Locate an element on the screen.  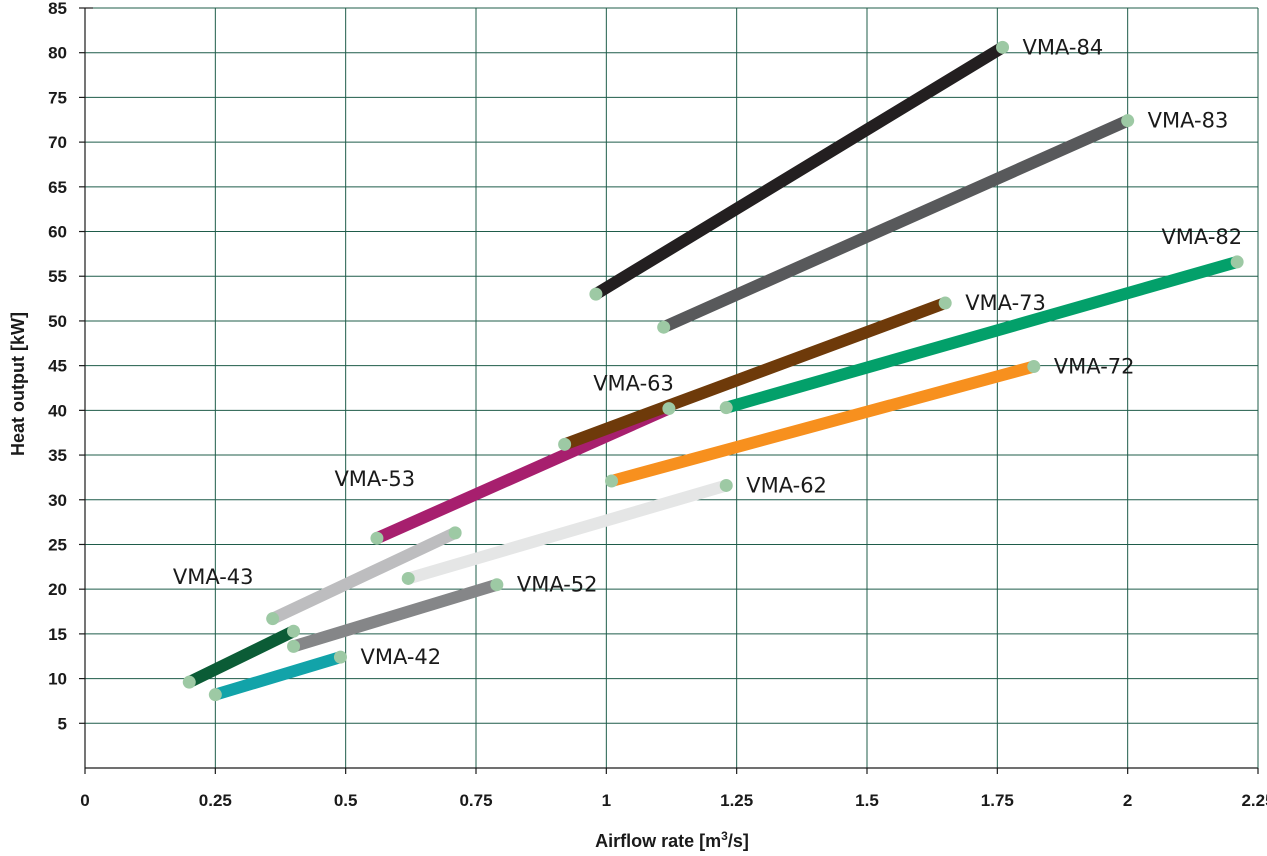
x-tick-label: 2 is located at coordinates (1127, 800).